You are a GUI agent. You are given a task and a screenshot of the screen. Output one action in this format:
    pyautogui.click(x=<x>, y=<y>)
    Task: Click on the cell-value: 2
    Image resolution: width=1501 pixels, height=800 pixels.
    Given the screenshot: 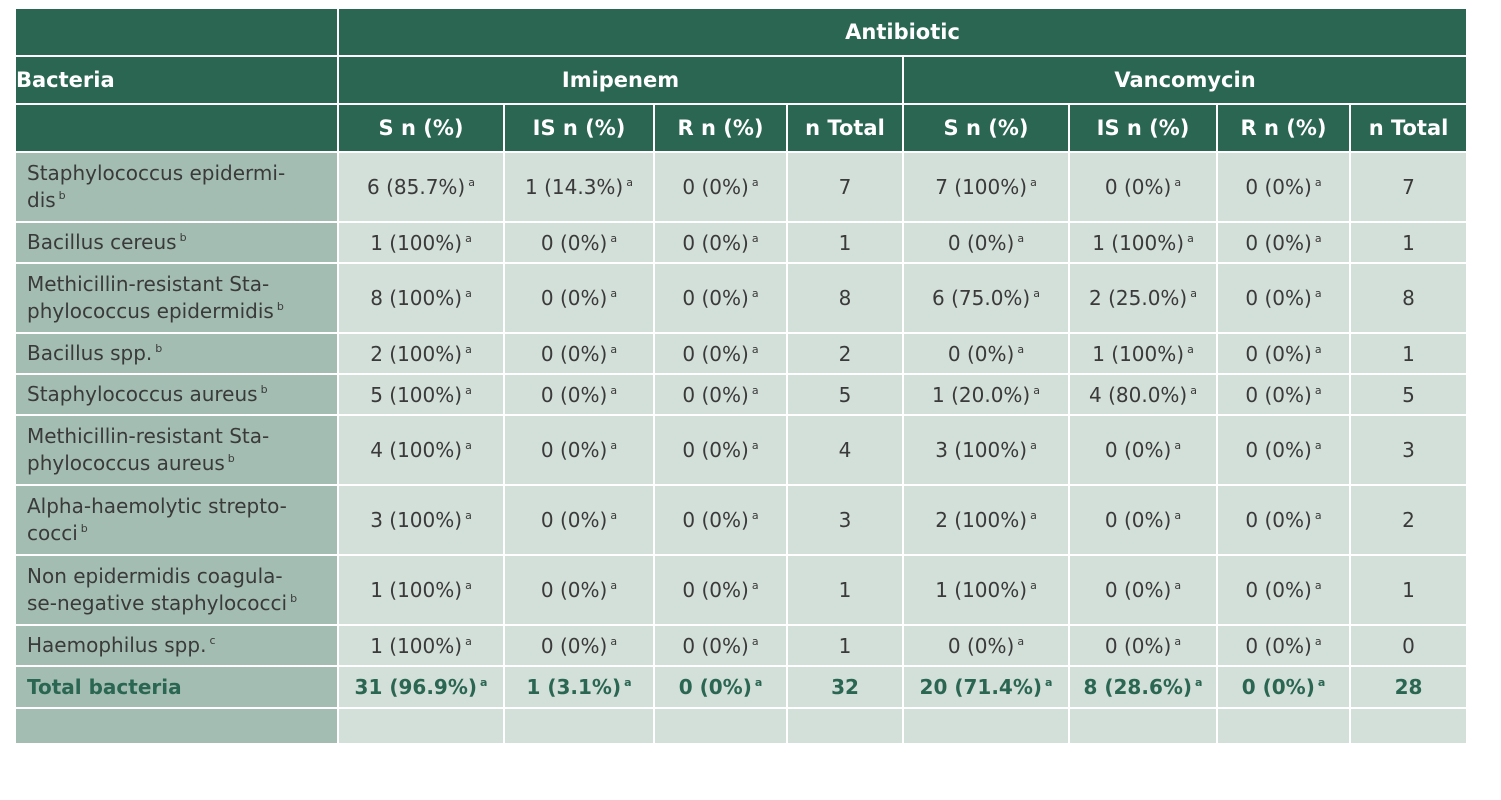 What is the action you would take?
    pyautogui.click(x=1408, y=520)
    